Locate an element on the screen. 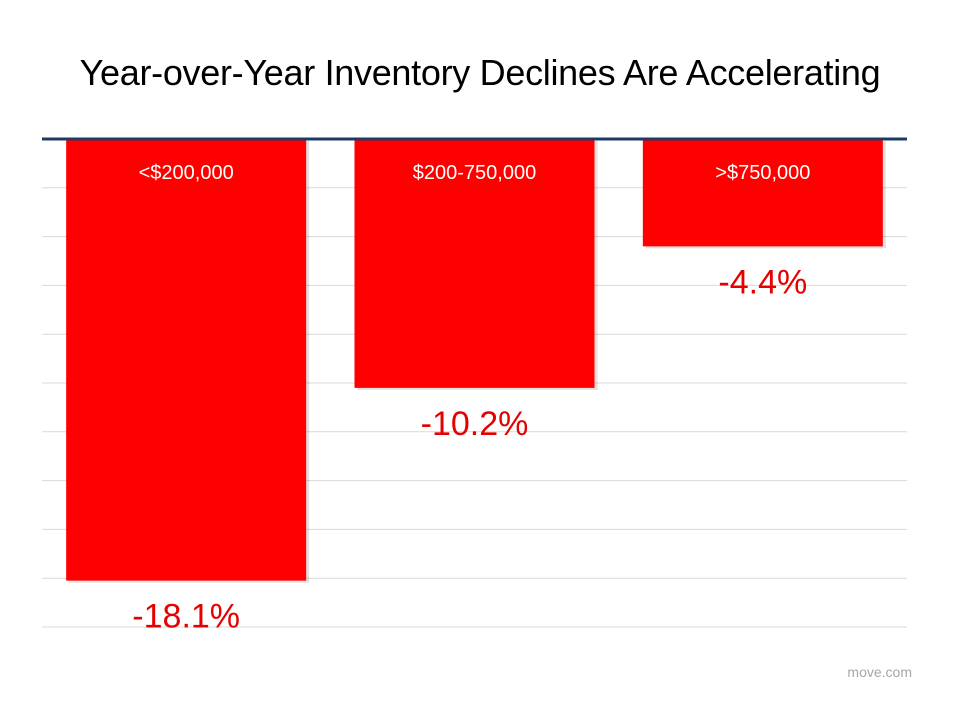  source-credit: move.com is located at coordinates (879, 672).